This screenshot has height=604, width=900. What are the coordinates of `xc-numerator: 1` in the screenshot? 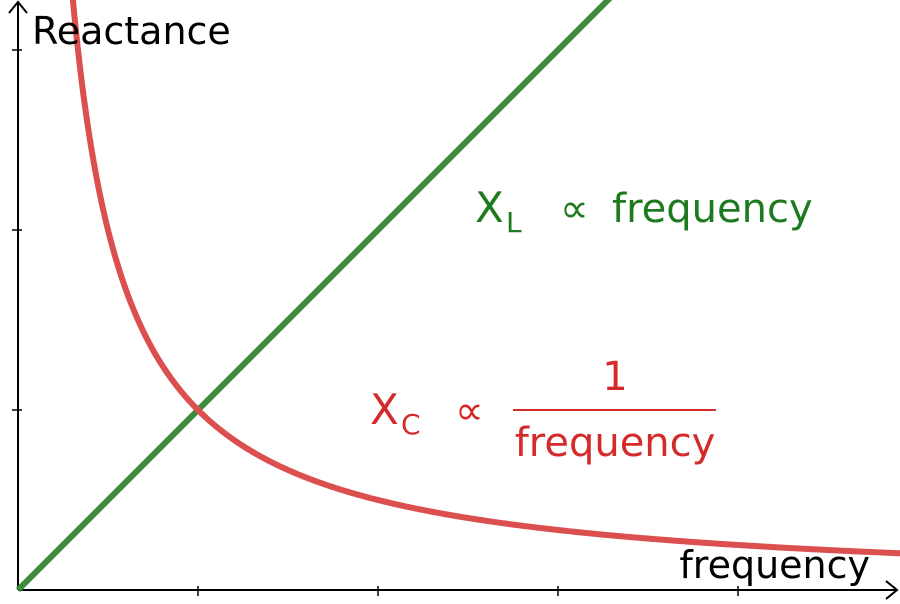 It's located at (614, 377).